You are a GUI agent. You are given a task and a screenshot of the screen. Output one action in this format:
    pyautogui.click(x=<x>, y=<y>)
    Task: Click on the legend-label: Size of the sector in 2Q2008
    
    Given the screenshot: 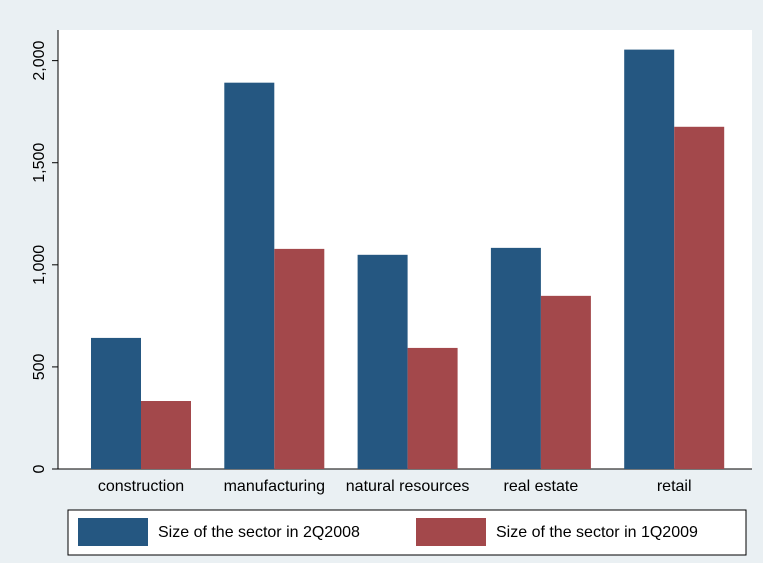 What is the action you would take?
    pyautogui.click(x=259, y=532)
    